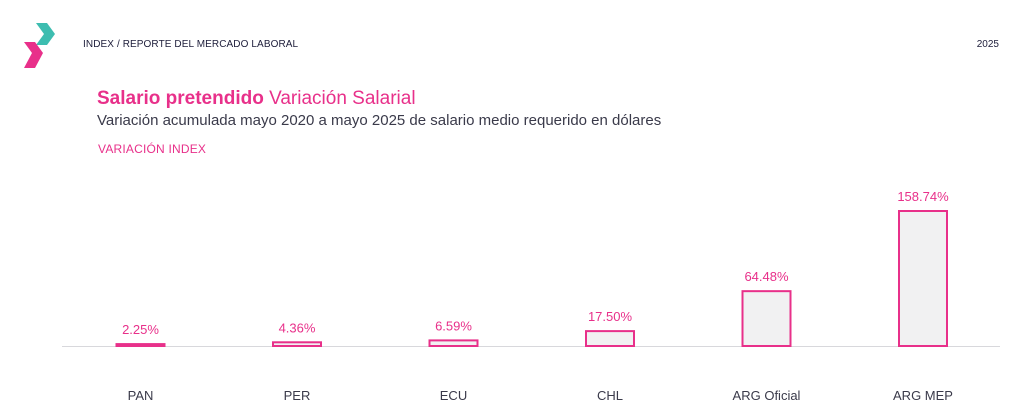 This screenshot has width=1024, height=420. Describe the element at coordinates (453, 343) in the screenshot. I see `bar-ecu` at that location.